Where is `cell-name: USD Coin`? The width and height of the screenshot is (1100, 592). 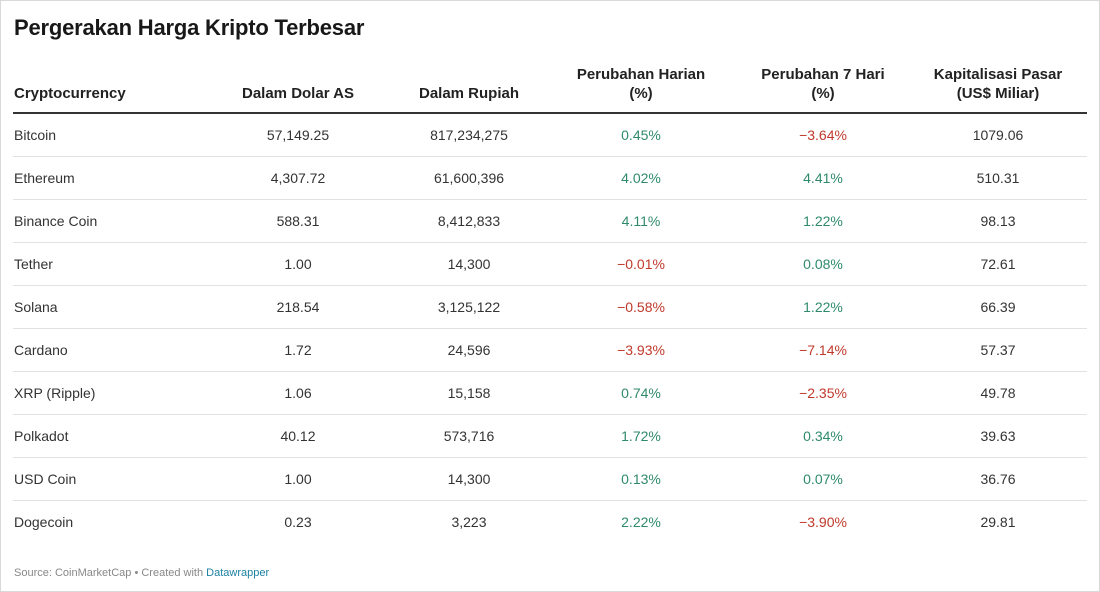 cell-name: USD Coin is located at coordinates (108, 479).